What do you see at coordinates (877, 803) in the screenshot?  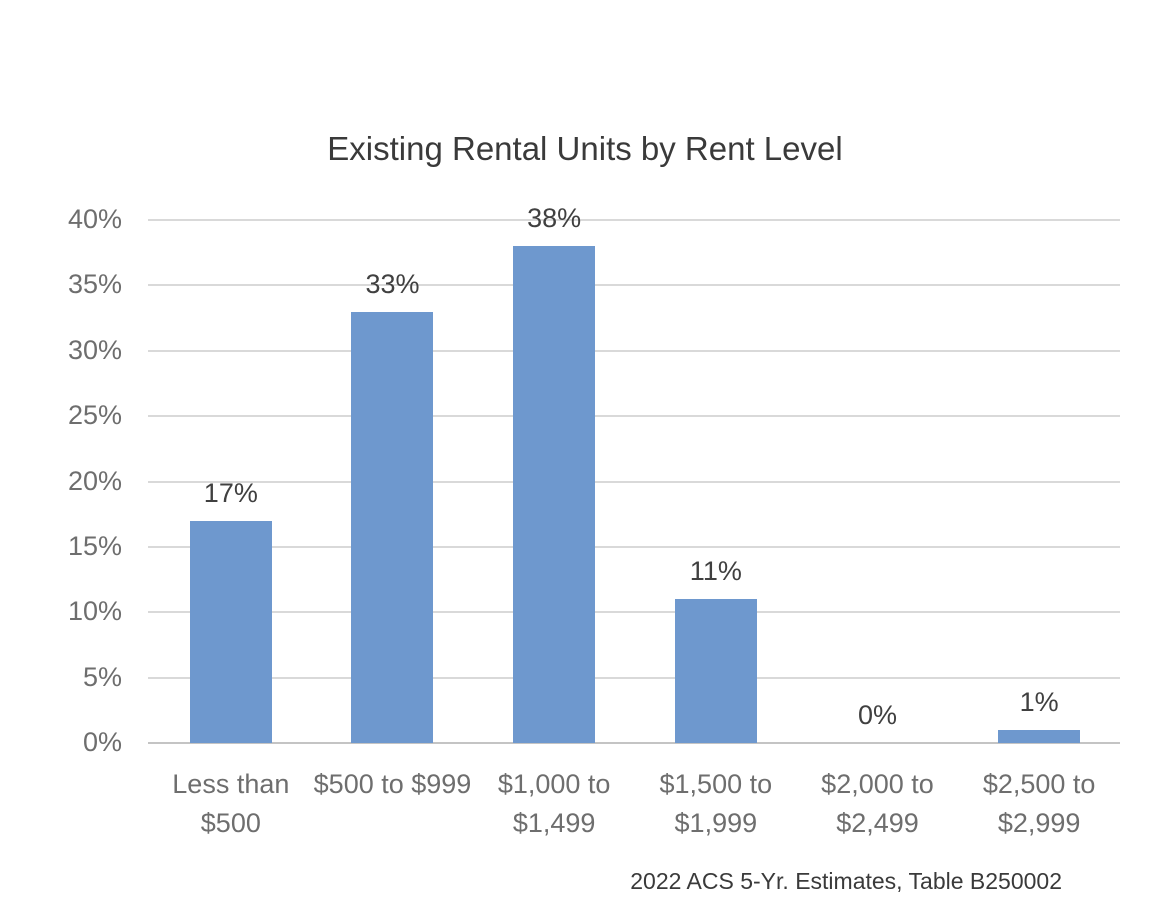 I see `x-category-label: $2,000 to $2,499` at bounding box center [877, 803].